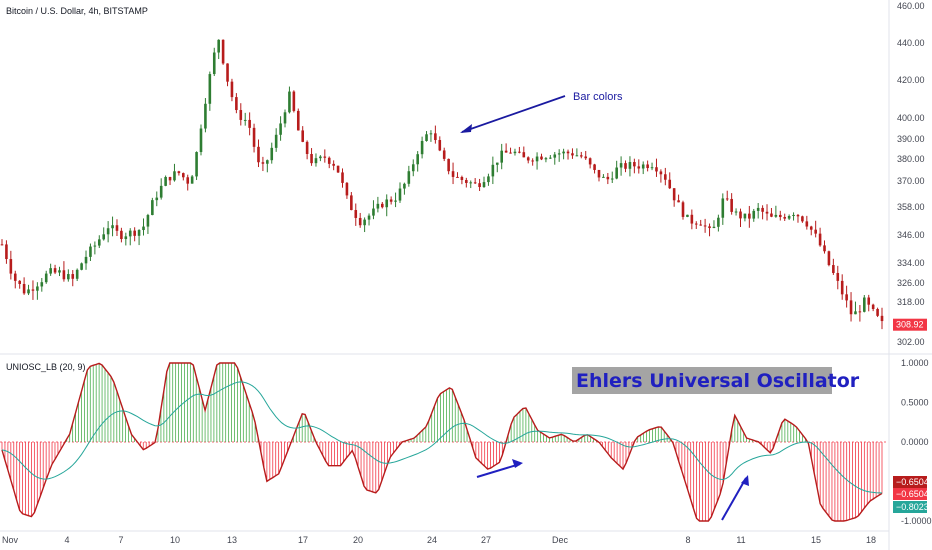  Describe the element at coordinates (911, 118) in the screenshot. I see `price-tick-label: 400.00` at that location.